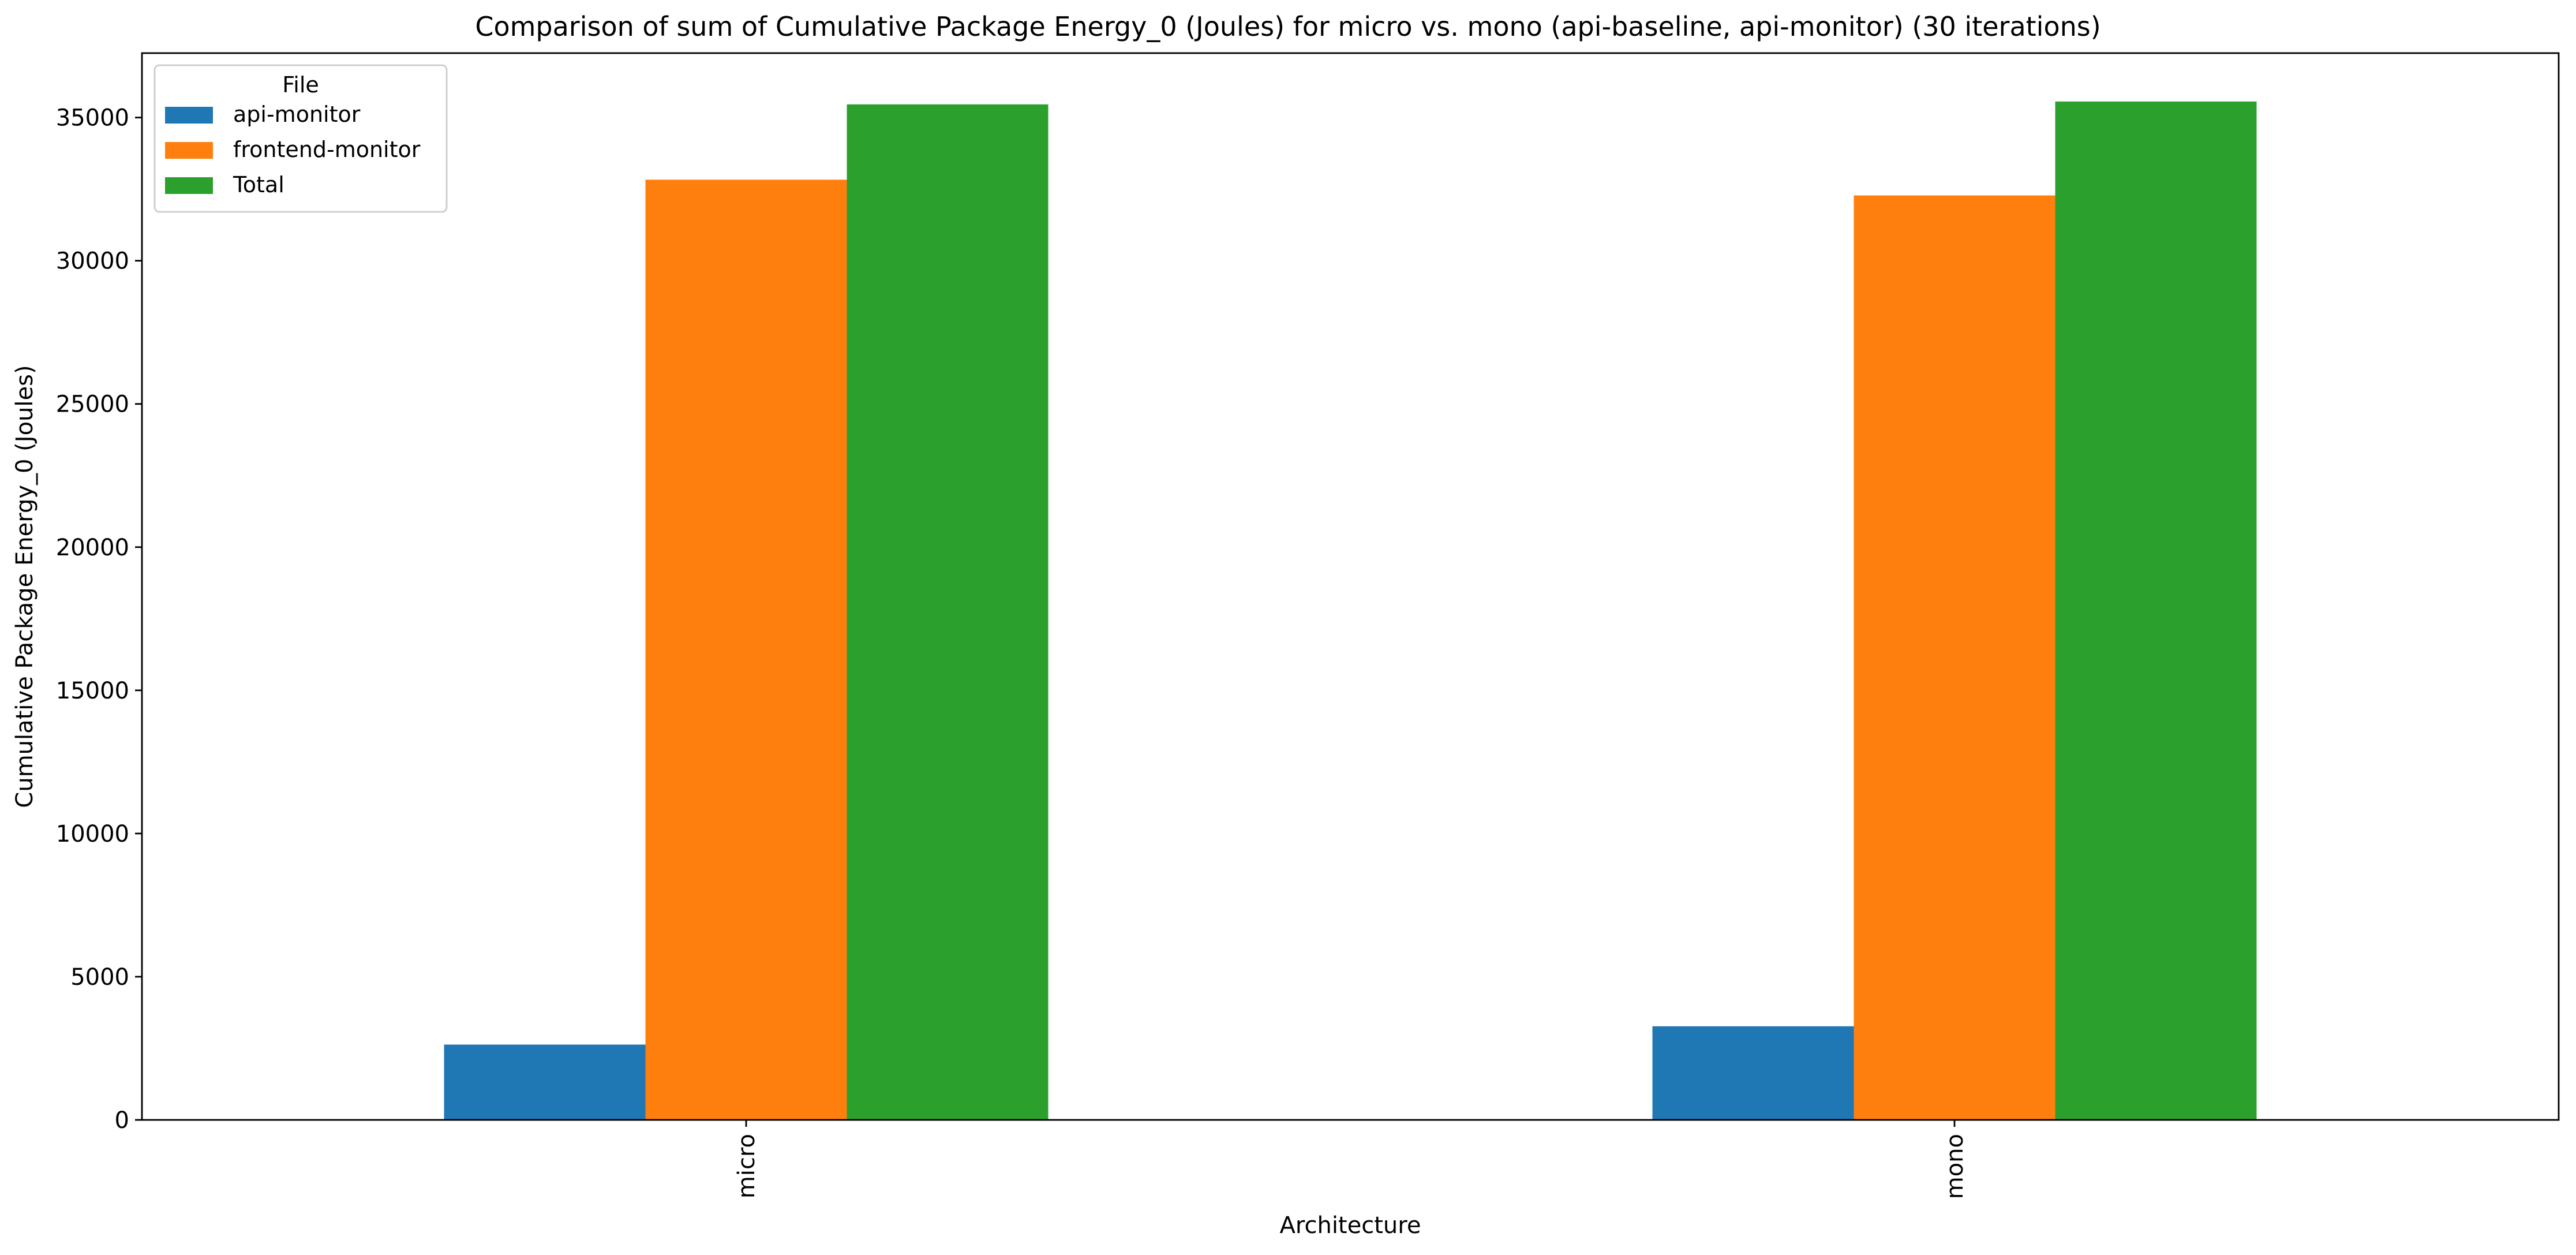 This screenshot has width=2576, height=1255. What do you see at coordinates (300, 85) in the screenshot?
I see `legend-title: File` at bounding box center [300, 85].